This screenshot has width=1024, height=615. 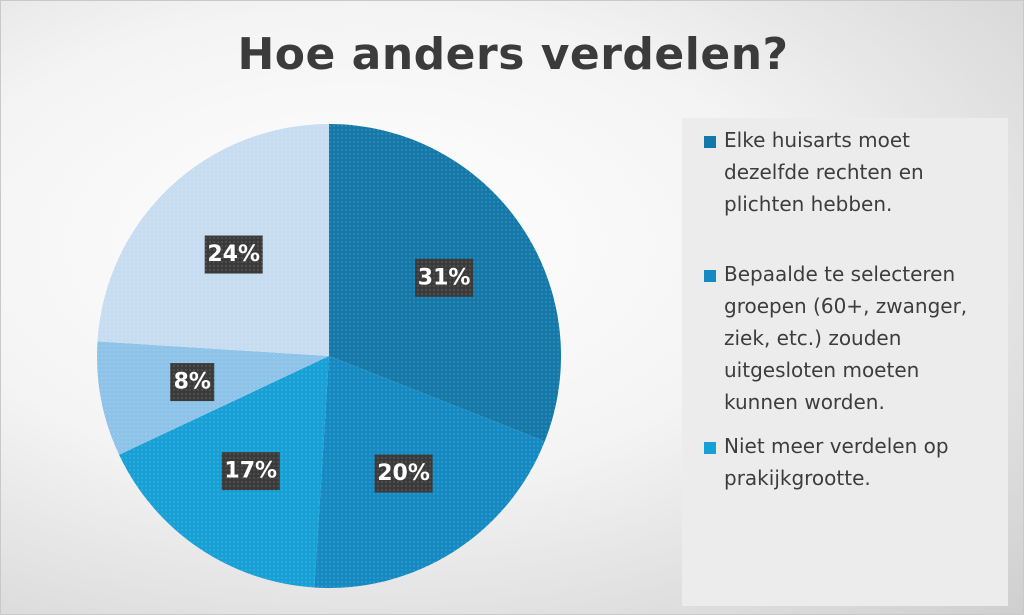 I want to click on slice-data-label: 8%, so click(x=192, y=382).